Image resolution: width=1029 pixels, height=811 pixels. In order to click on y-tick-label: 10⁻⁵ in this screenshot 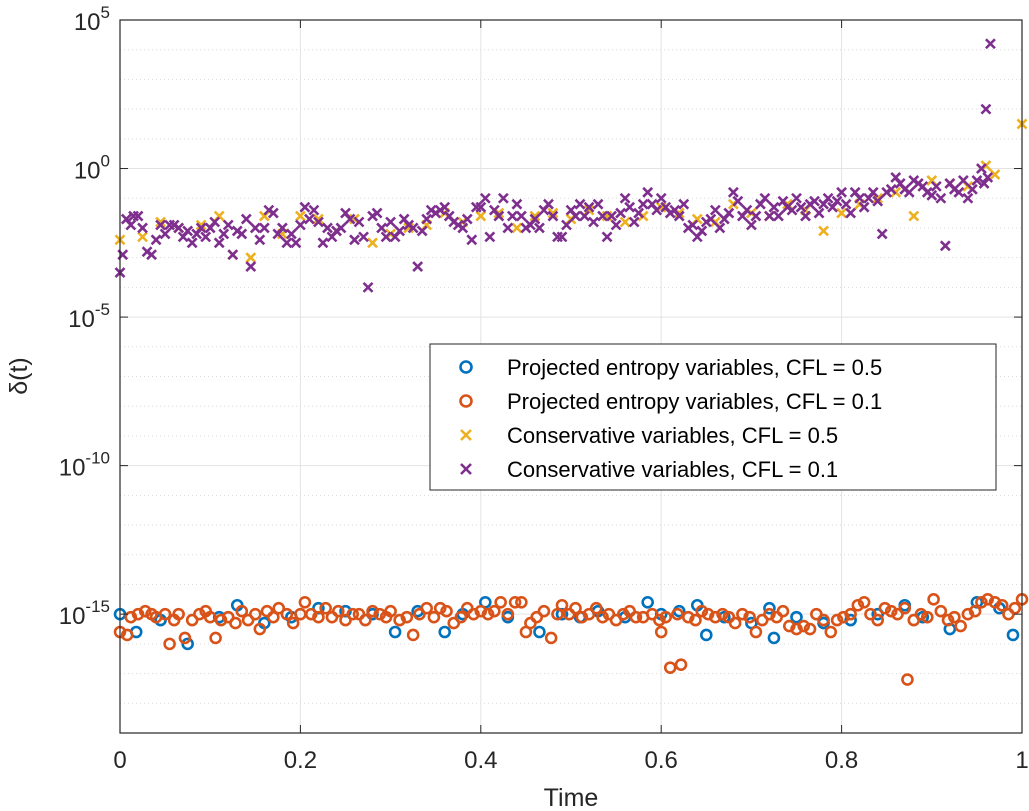, I will do `click(89, 316)`.